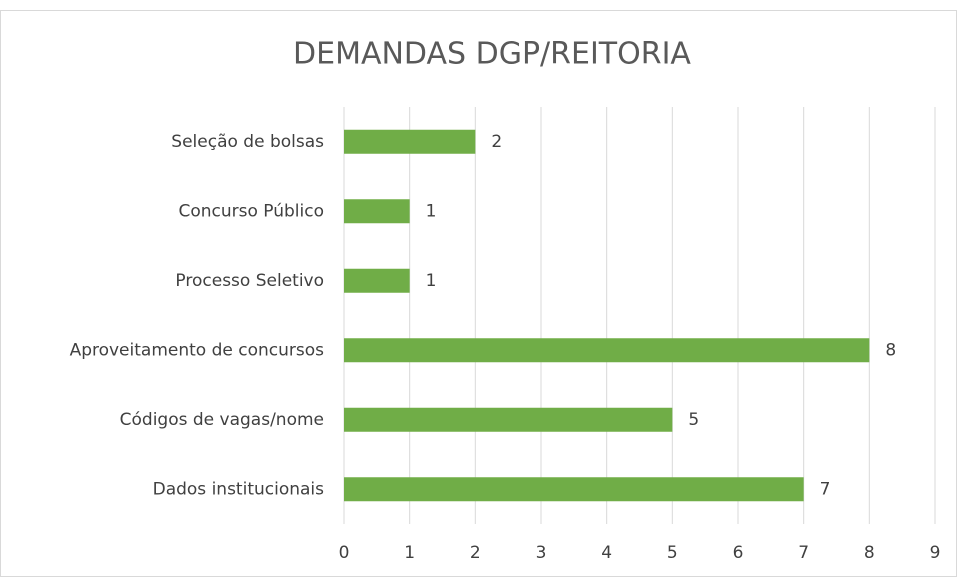 This screenshot has height=577, width=958. Describe the element at coordinates (344, 553) in the screenshot. I see `x-tick-label: 0` at that location.